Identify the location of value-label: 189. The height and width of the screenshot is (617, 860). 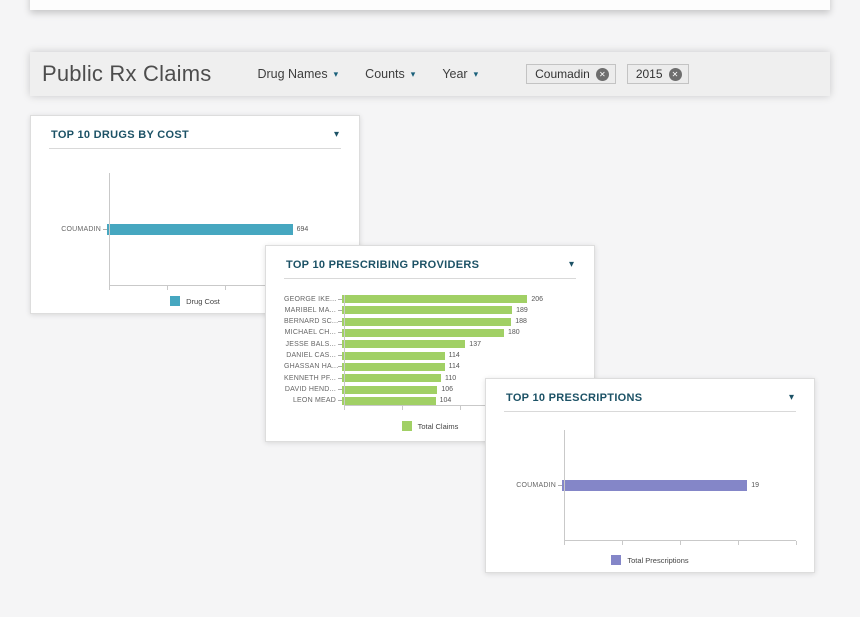
(522, 310).